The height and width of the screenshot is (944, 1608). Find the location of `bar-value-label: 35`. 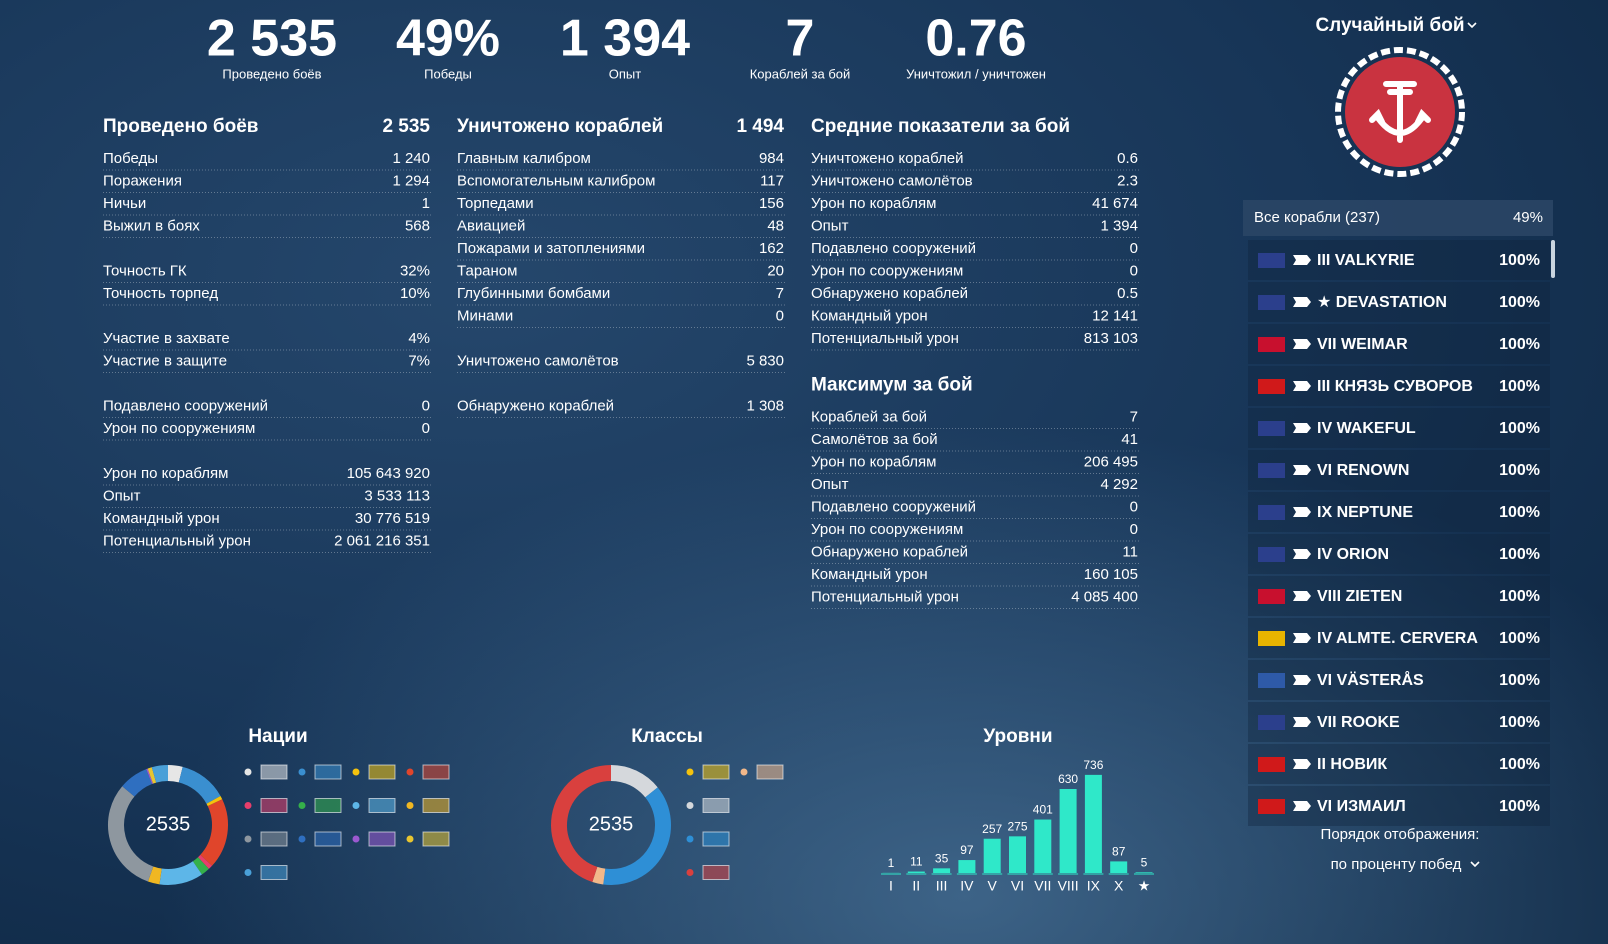

bar-value-label: 35 is located at coordinates (942, 859).